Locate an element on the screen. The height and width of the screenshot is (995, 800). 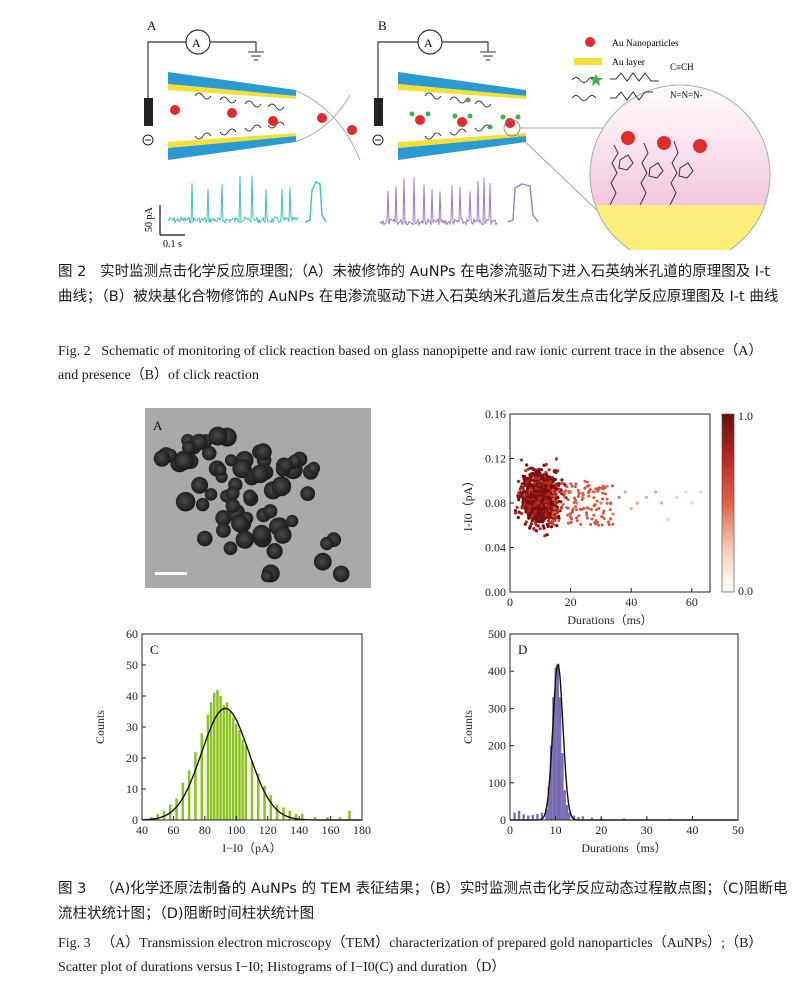
colorbar-max-label: 1.0 is located at coordinates (745, 416).